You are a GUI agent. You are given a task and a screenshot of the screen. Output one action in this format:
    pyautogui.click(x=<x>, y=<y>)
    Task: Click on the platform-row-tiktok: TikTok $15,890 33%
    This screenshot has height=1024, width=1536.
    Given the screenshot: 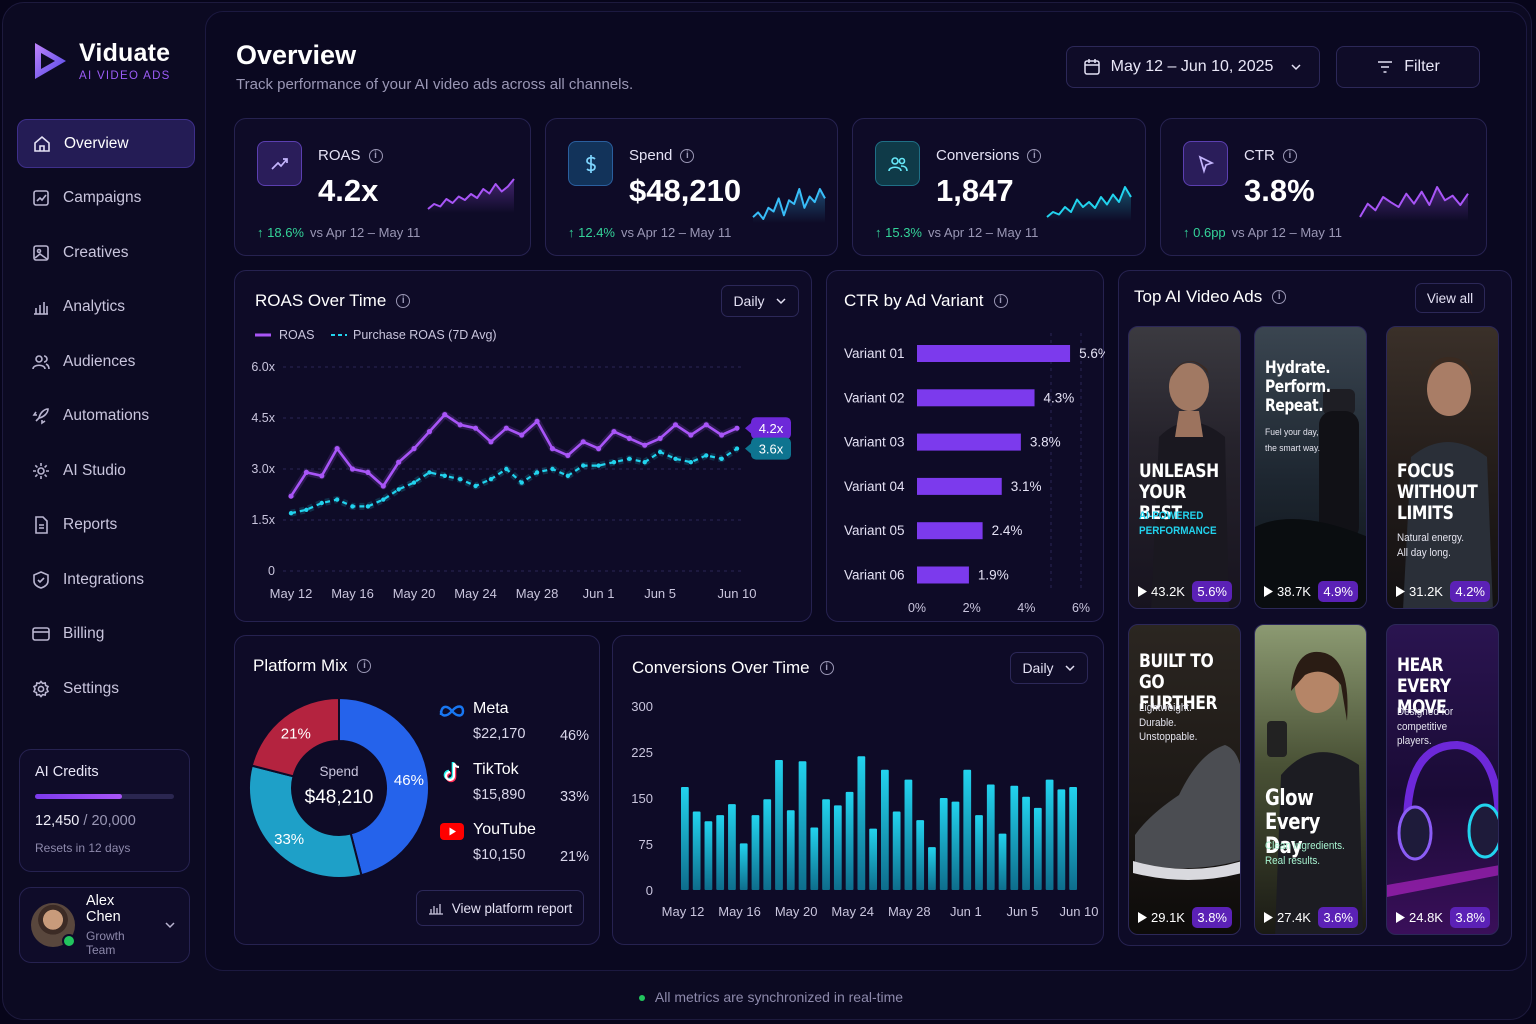 What is the action you would take?
    pyautogui.click(x=514, y=783)
    